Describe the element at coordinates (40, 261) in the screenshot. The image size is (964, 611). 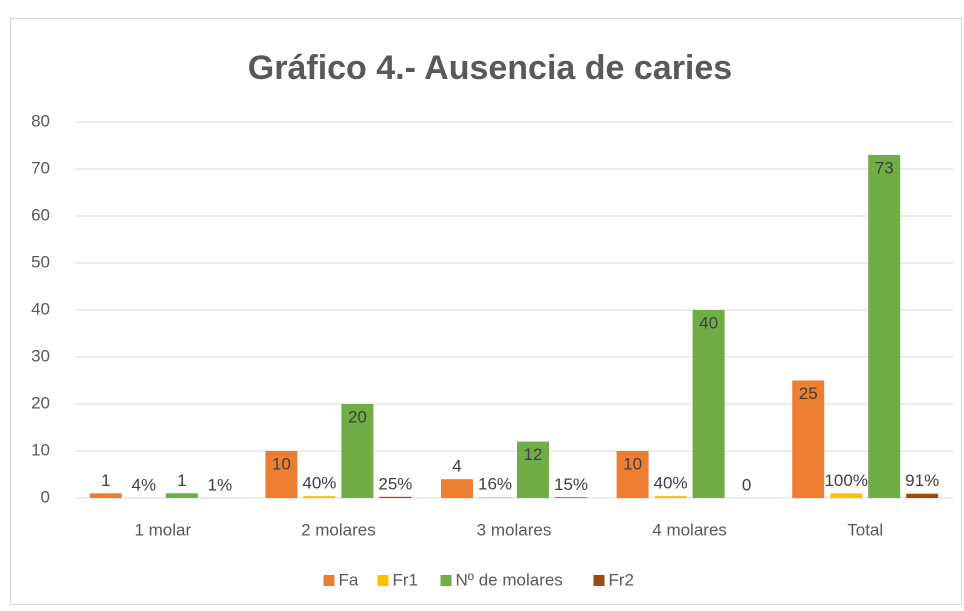
I see `y-tick-label: 50` at that location.